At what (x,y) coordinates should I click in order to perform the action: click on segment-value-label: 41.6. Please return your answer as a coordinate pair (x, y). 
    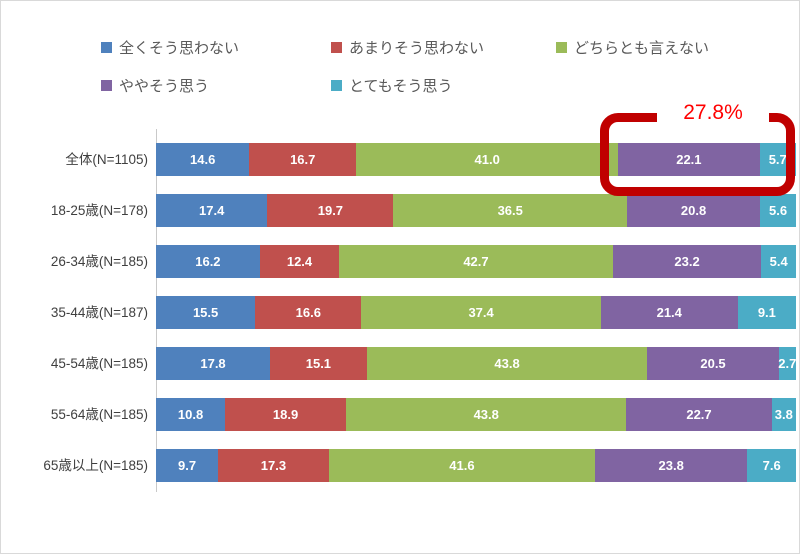
    Looking at the image, I should click on (462, 465).